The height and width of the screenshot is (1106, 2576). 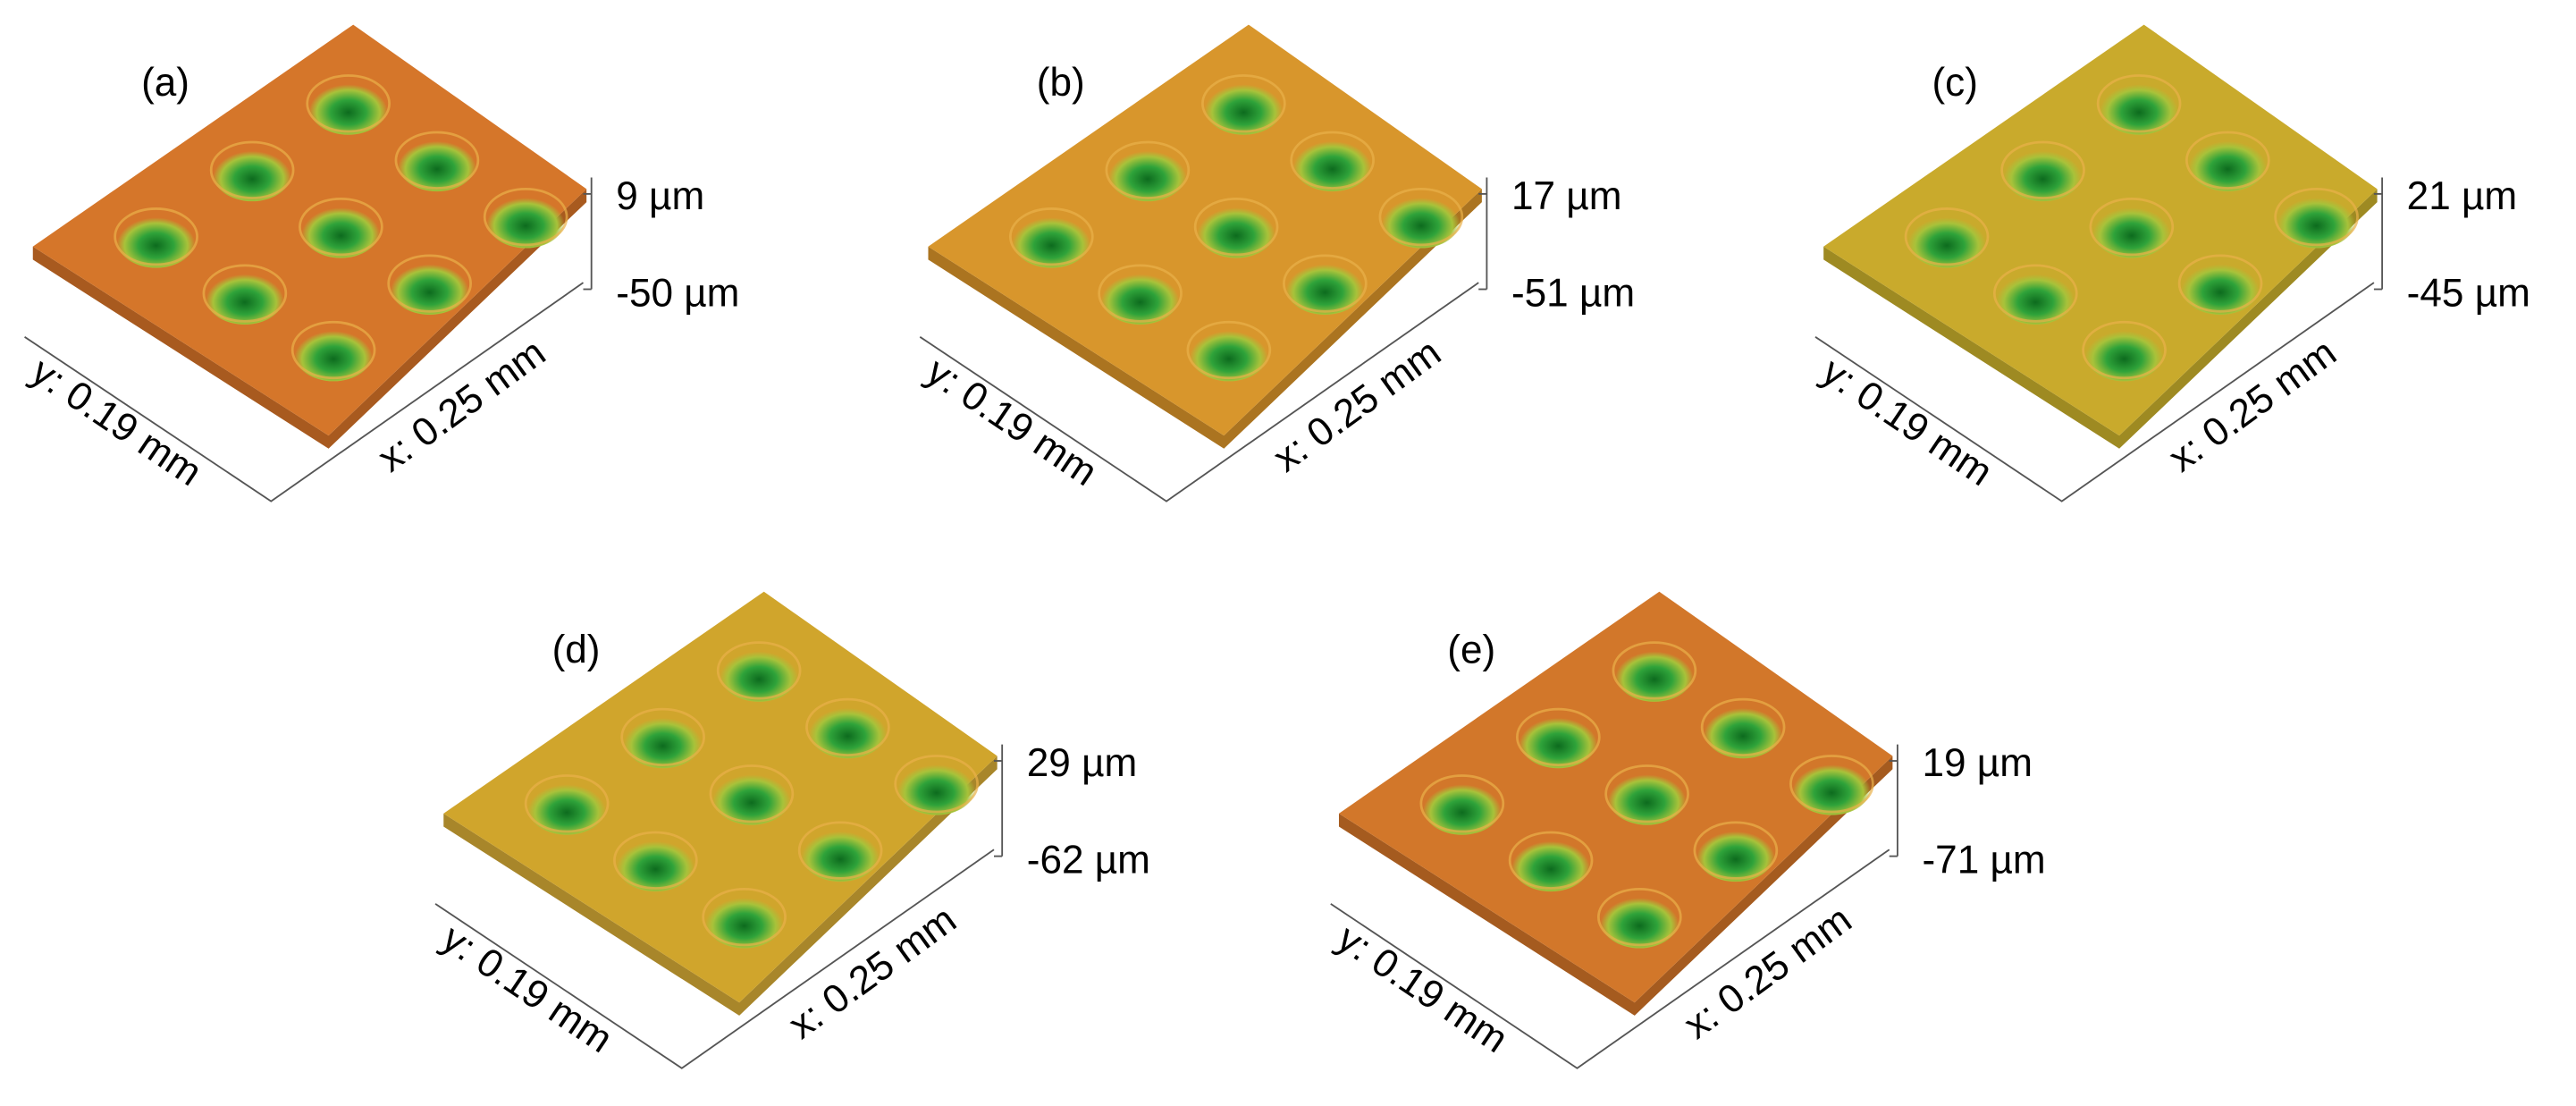 What do you see at coordinates (1082, 763) in the screenshot?
I see `z-max-label: 29 µm` at bounding box center [1082, 763].